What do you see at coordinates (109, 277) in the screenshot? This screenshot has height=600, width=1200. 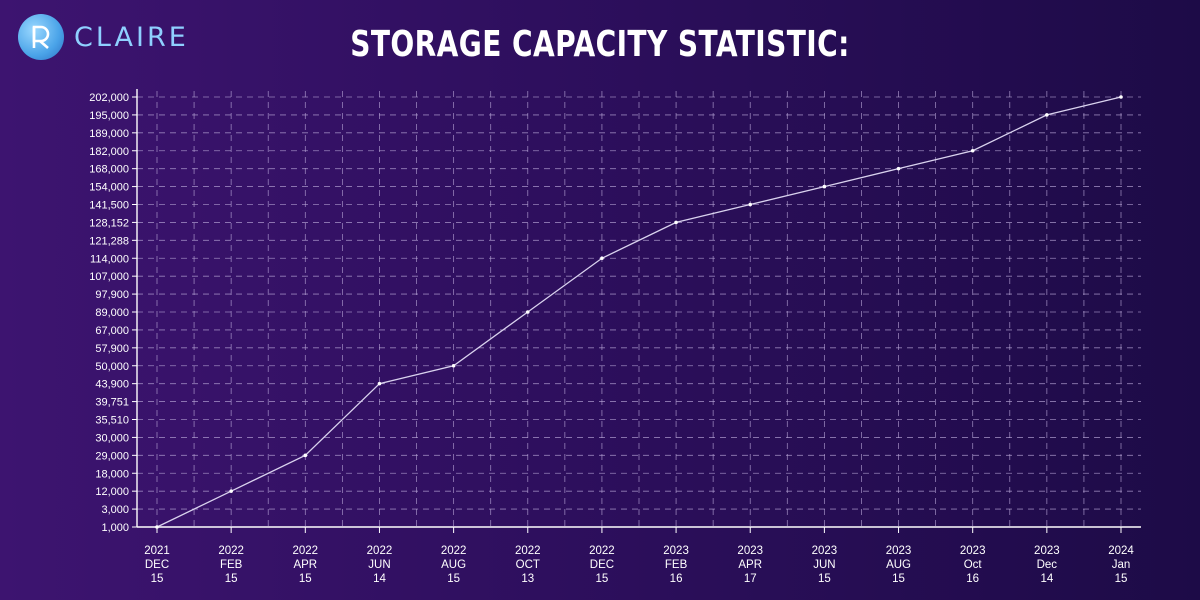 I see `y-tick-label: 107,000` at bounding box center [109, 277].